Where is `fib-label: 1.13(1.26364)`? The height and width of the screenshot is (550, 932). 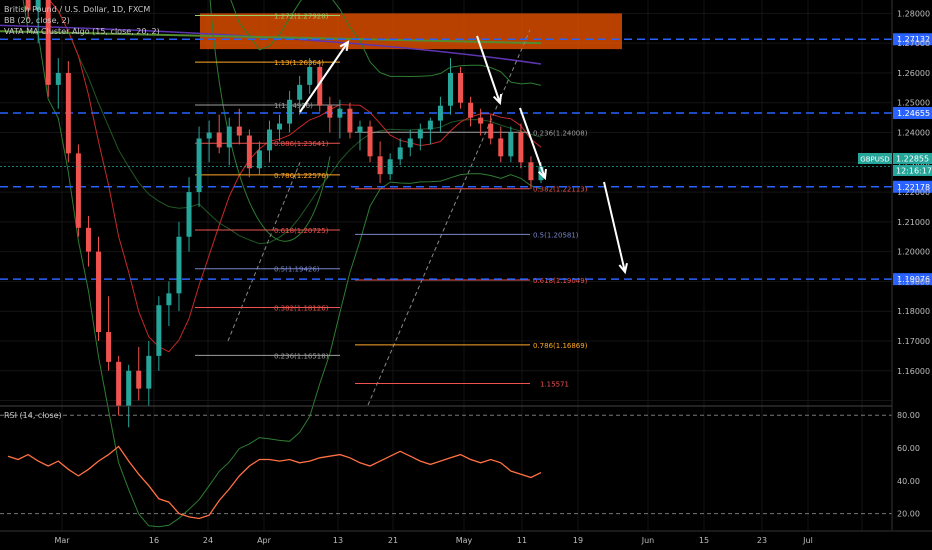
fib-label: 1.13(1.26364) is located at coordinates (299, 63).